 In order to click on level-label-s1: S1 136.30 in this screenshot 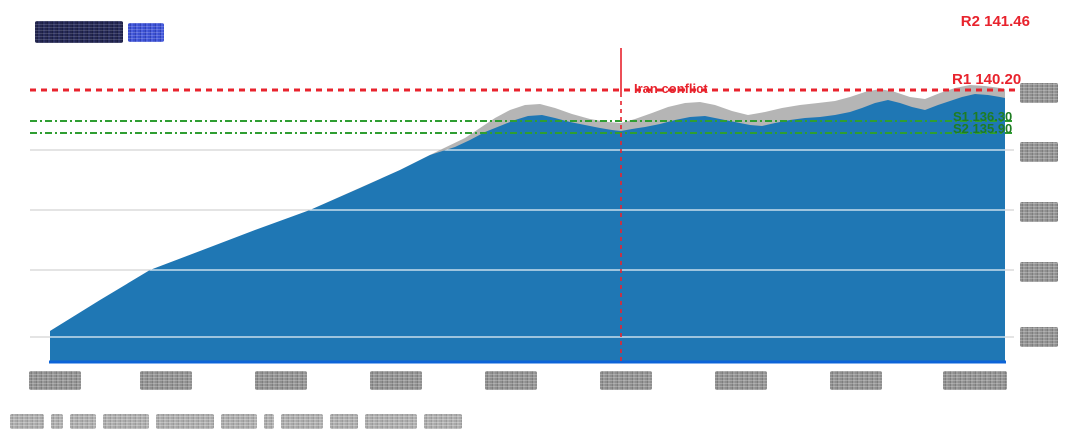, I will do `click(983, 116)`.